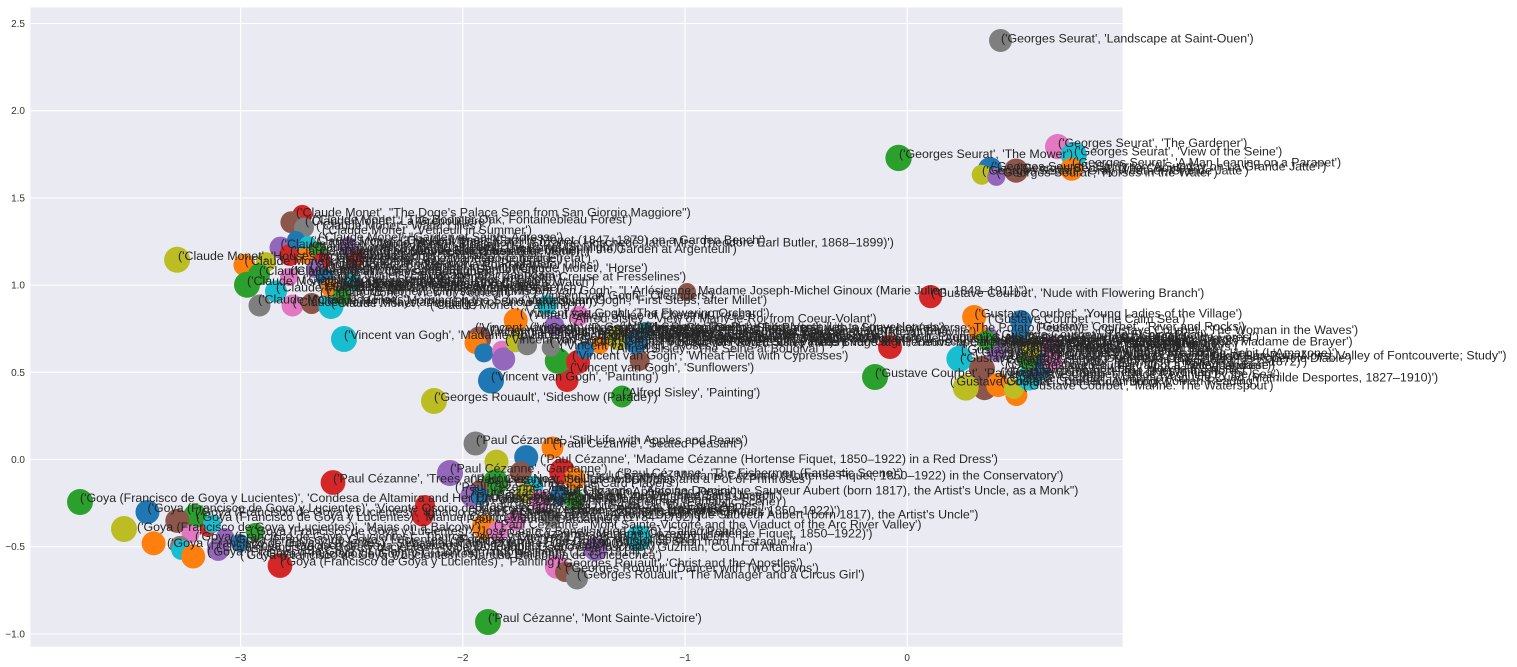 Image resolution: width=1517 pixels, height=667 pixels. Describe the element at coordinates (569, 330) in the screenshot. I see `svg-text: ('Vincent van Gogh', 'Shoes')` at that location.